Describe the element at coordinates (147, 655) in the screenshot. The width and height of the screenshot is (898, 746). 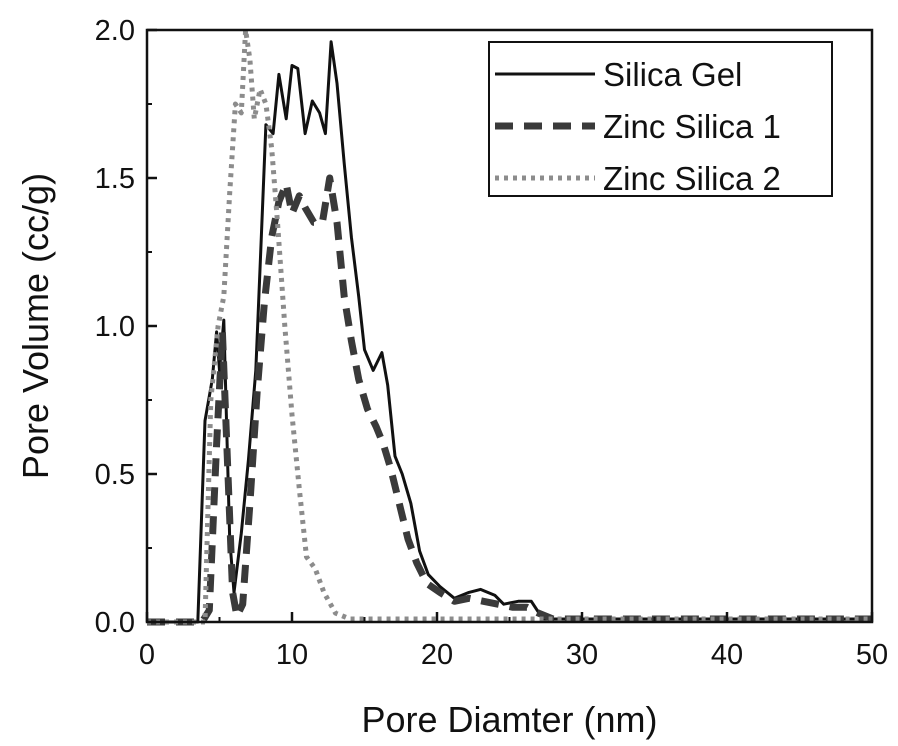
I see `x-tick-label: 0` at that location.